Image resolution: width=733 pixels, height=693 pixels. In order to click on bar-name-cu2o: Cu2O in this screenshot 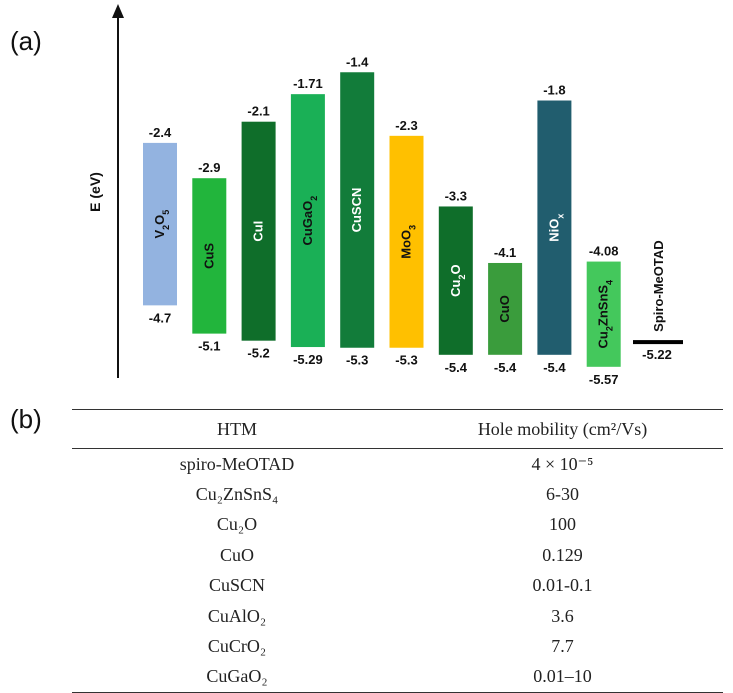, I will do `click(457, 280)`.